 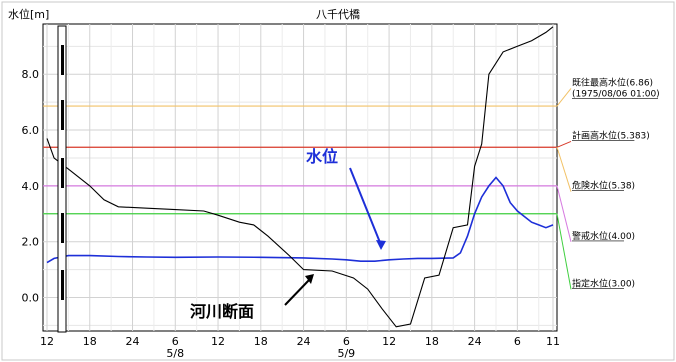 I want to click on y-tick-label: 0.0, so click(x=31, y=298).